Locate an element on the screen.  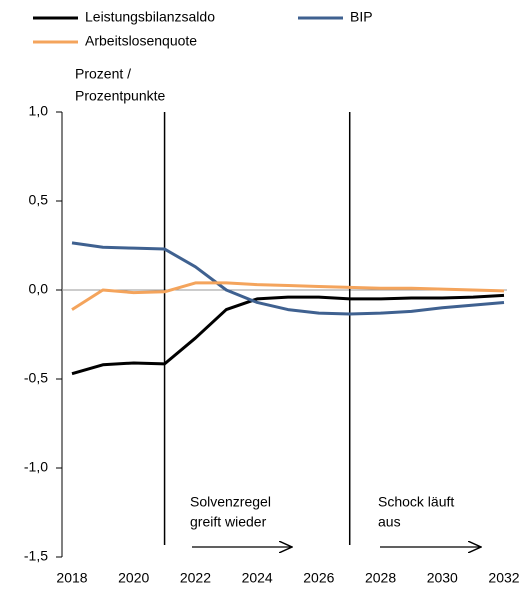
axis-label: Prozentpunkte is located at coordinates (120, 96).